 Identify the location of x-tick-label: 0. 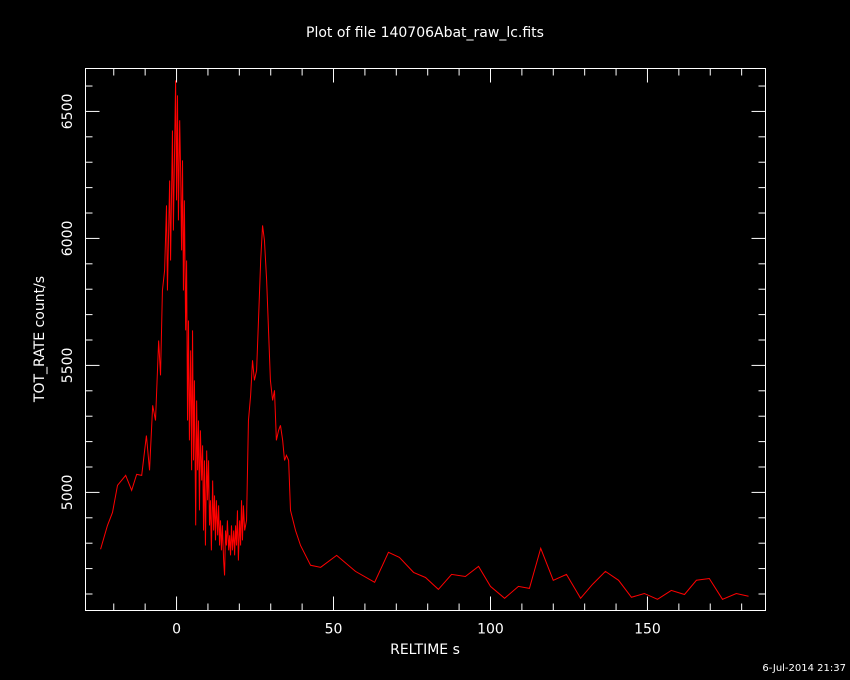
(176, 630).